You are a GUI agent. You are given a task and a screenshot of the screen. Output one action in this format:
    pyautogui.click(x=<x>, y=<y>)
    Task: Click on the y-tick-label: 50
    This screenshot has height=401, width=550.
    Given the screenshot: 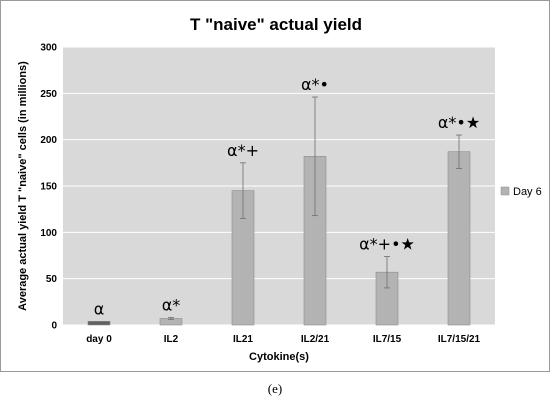 What is the action you would take?
    pyautogui.click(x=52, y=279)
    